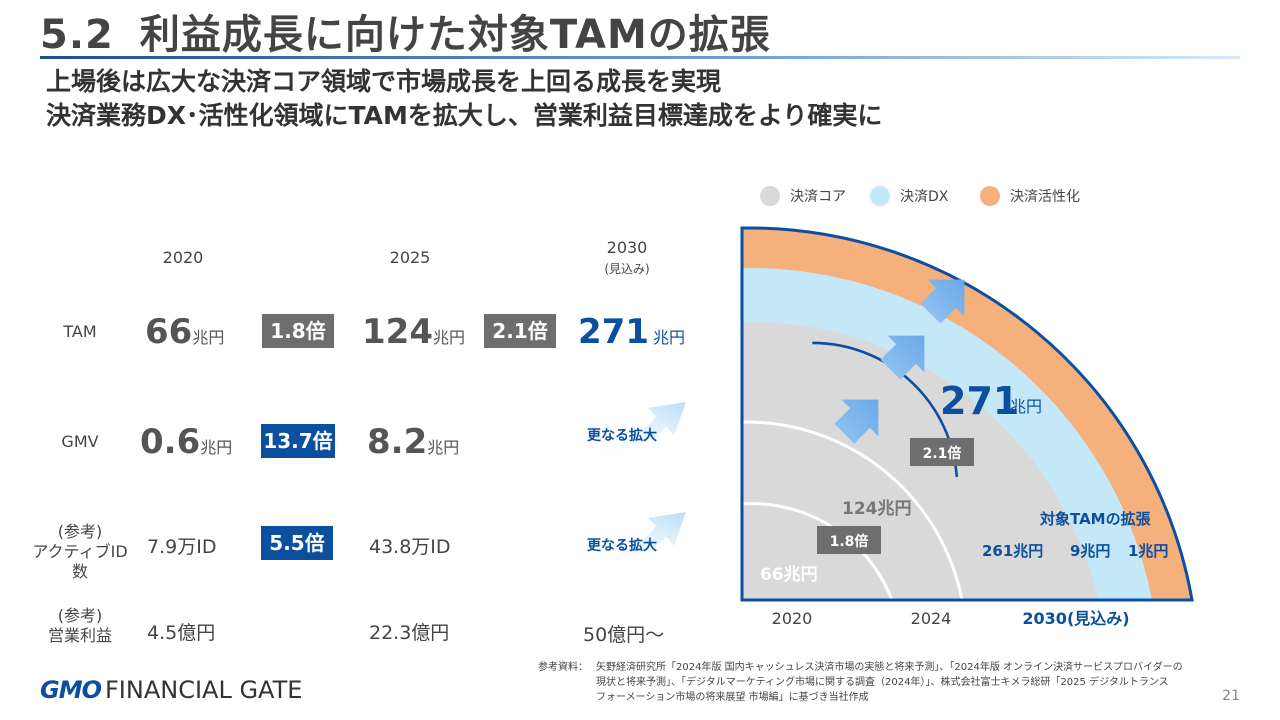  Describe the element at coordinates (909, 196) in the screenshot. I see `legend-dx: 決済DX` at that location.